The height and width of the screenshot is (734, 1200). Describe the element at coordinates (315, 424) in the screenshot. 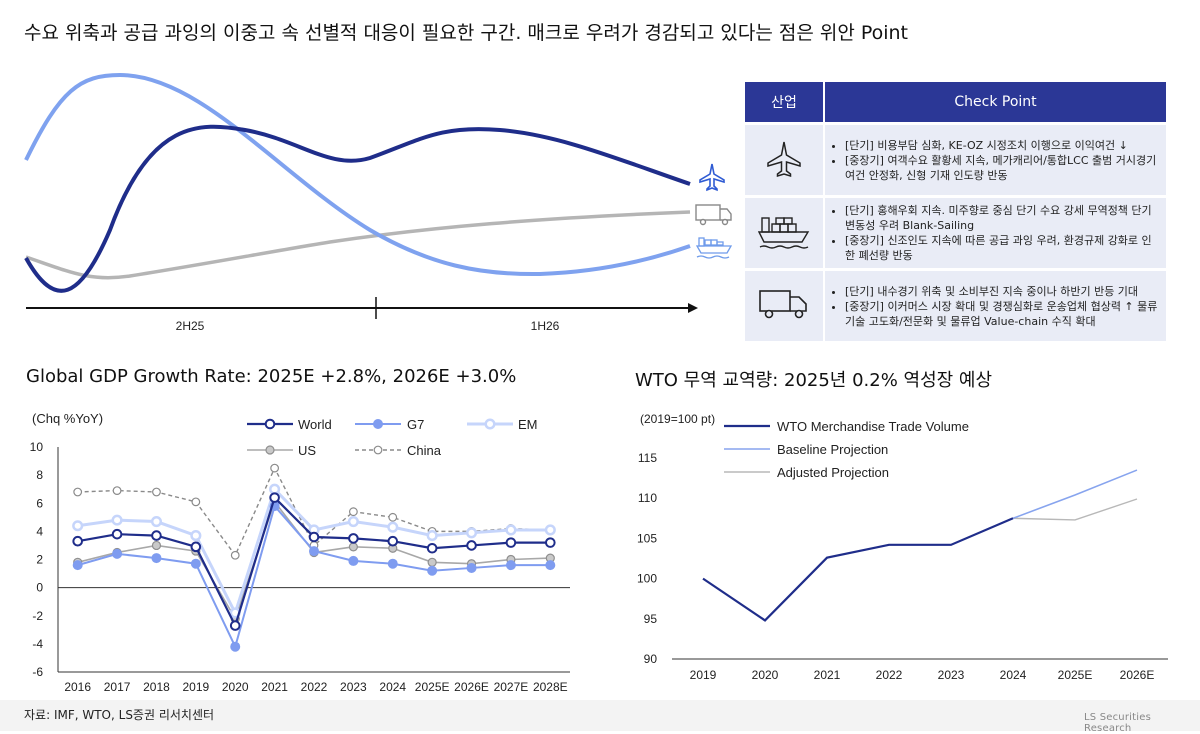

I see `legend-label-world: World` at that location.